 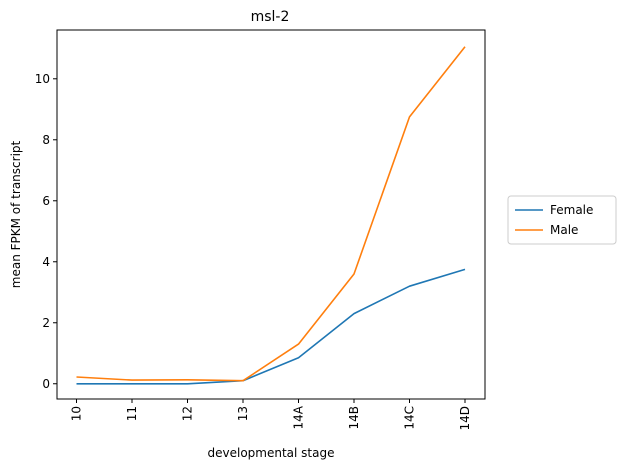 I want to click on x-tick-label: 13, so click(x=243, y=413).